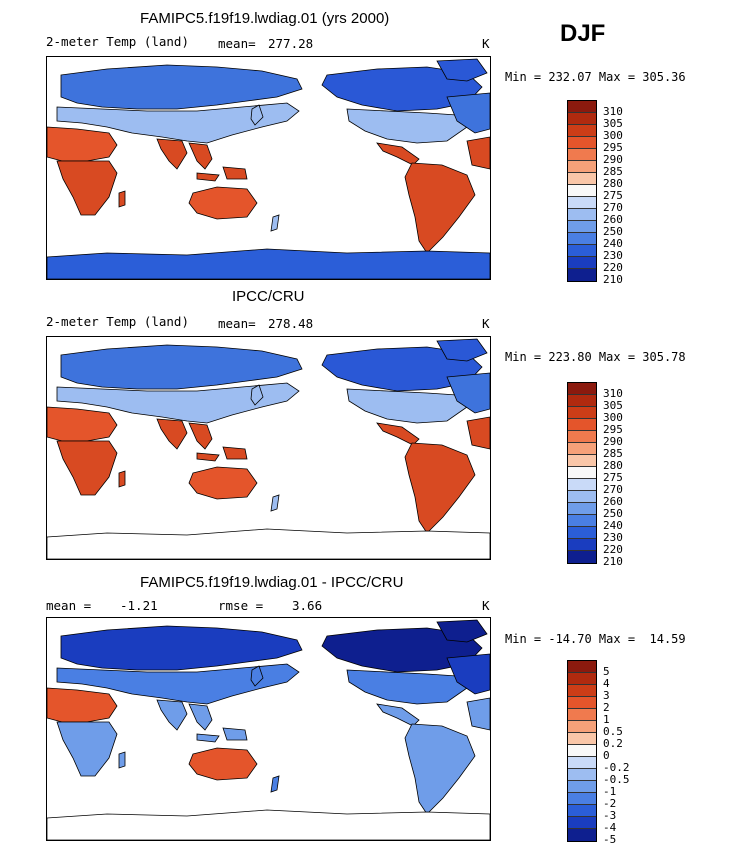 The height and width of the screenshot is (850, 733). Describe the element at coordinates (613, 111) in the screenshot. I see `colorbar-tick-label: 310` at that location.